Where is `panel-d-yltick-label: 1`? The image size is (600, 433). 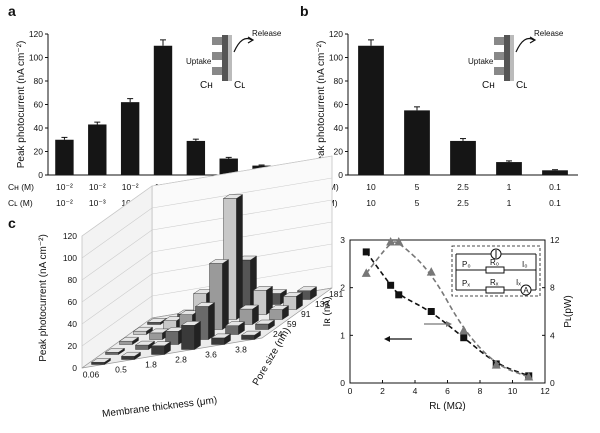
panel-d-yltick-label: 1 is located at coordinates (342, 335).